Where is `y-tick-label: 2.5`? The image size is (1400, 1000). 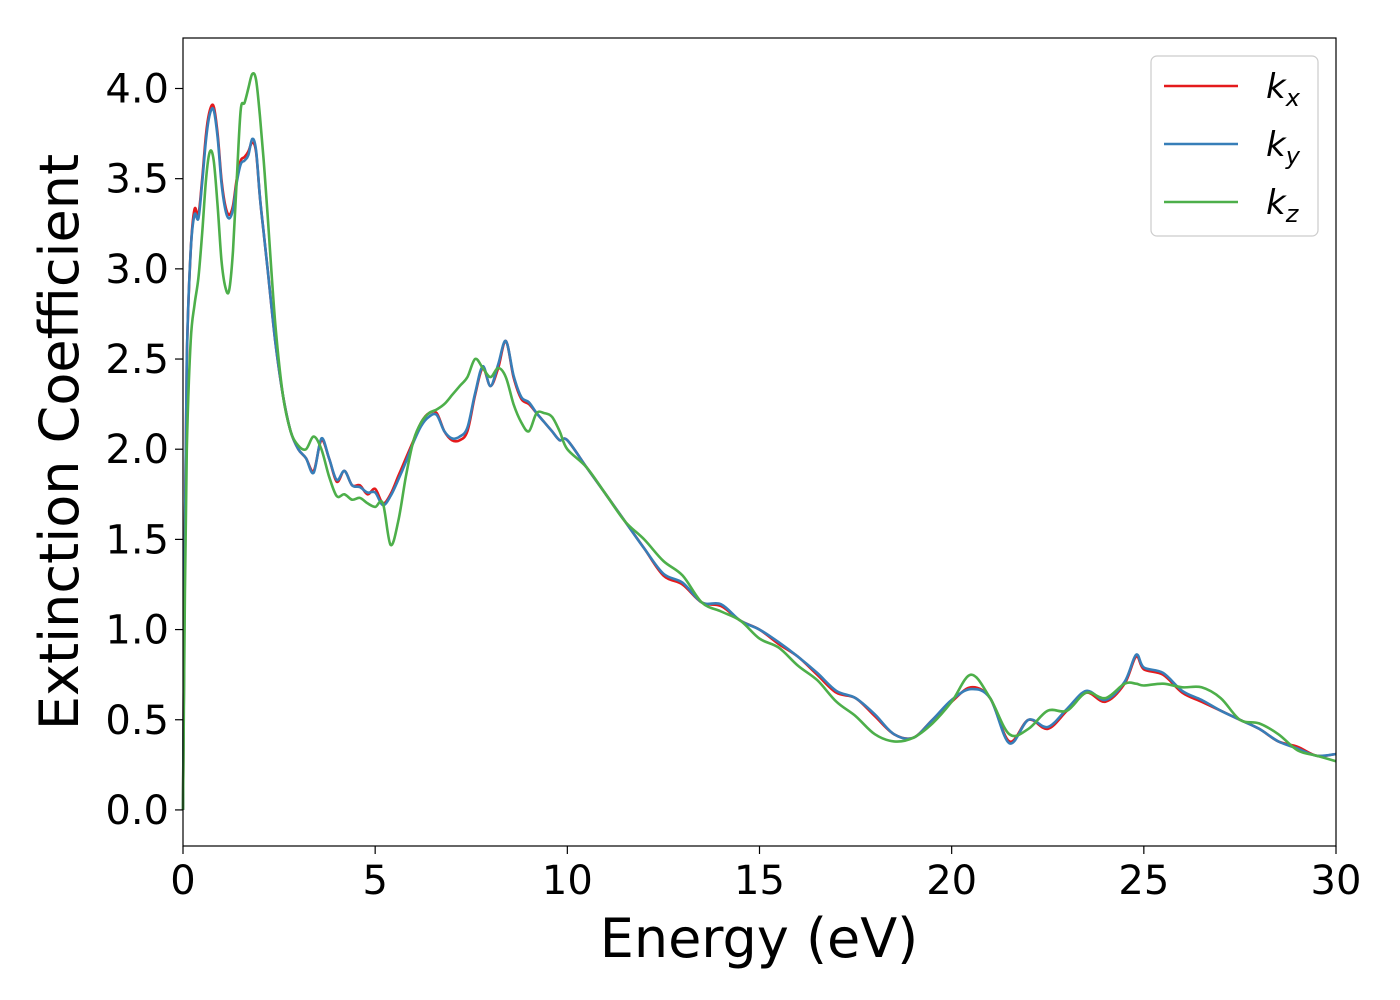 y-tick-label: 2.5 is located at coordinates (137, 360).